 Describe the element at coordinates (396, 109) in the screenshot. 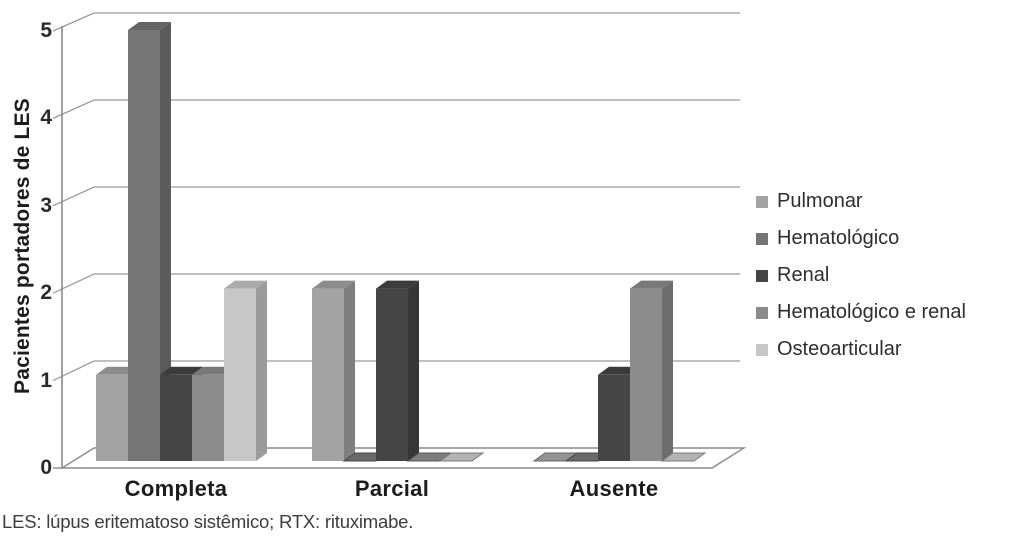

I see `gridline-y4` at that location.